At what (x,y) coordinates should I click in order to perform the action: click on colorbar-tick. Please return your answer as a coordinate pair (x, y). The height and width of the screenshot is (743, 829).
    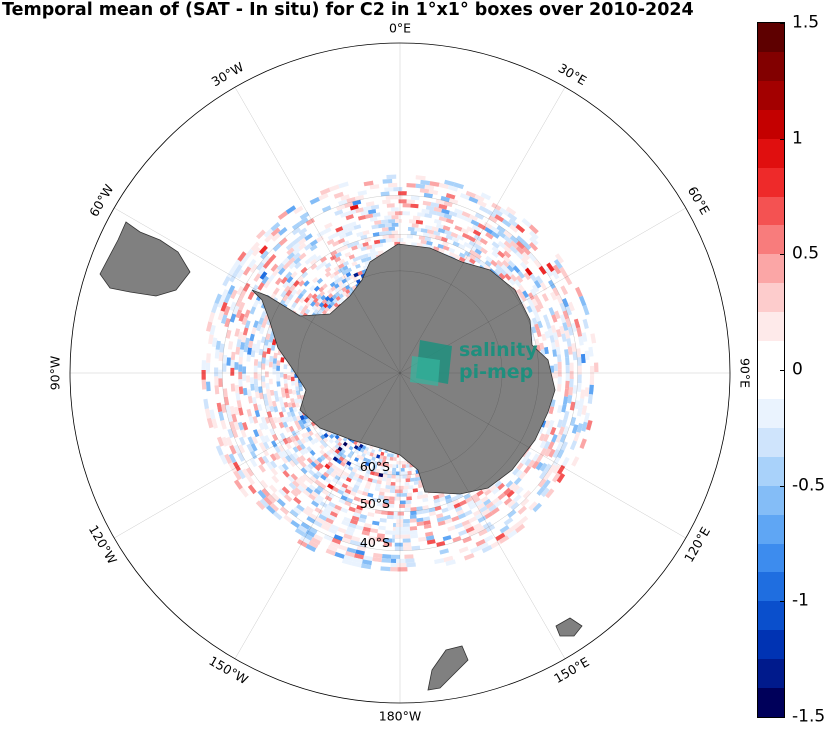
    Looking at the image, I should click on (782, 139).